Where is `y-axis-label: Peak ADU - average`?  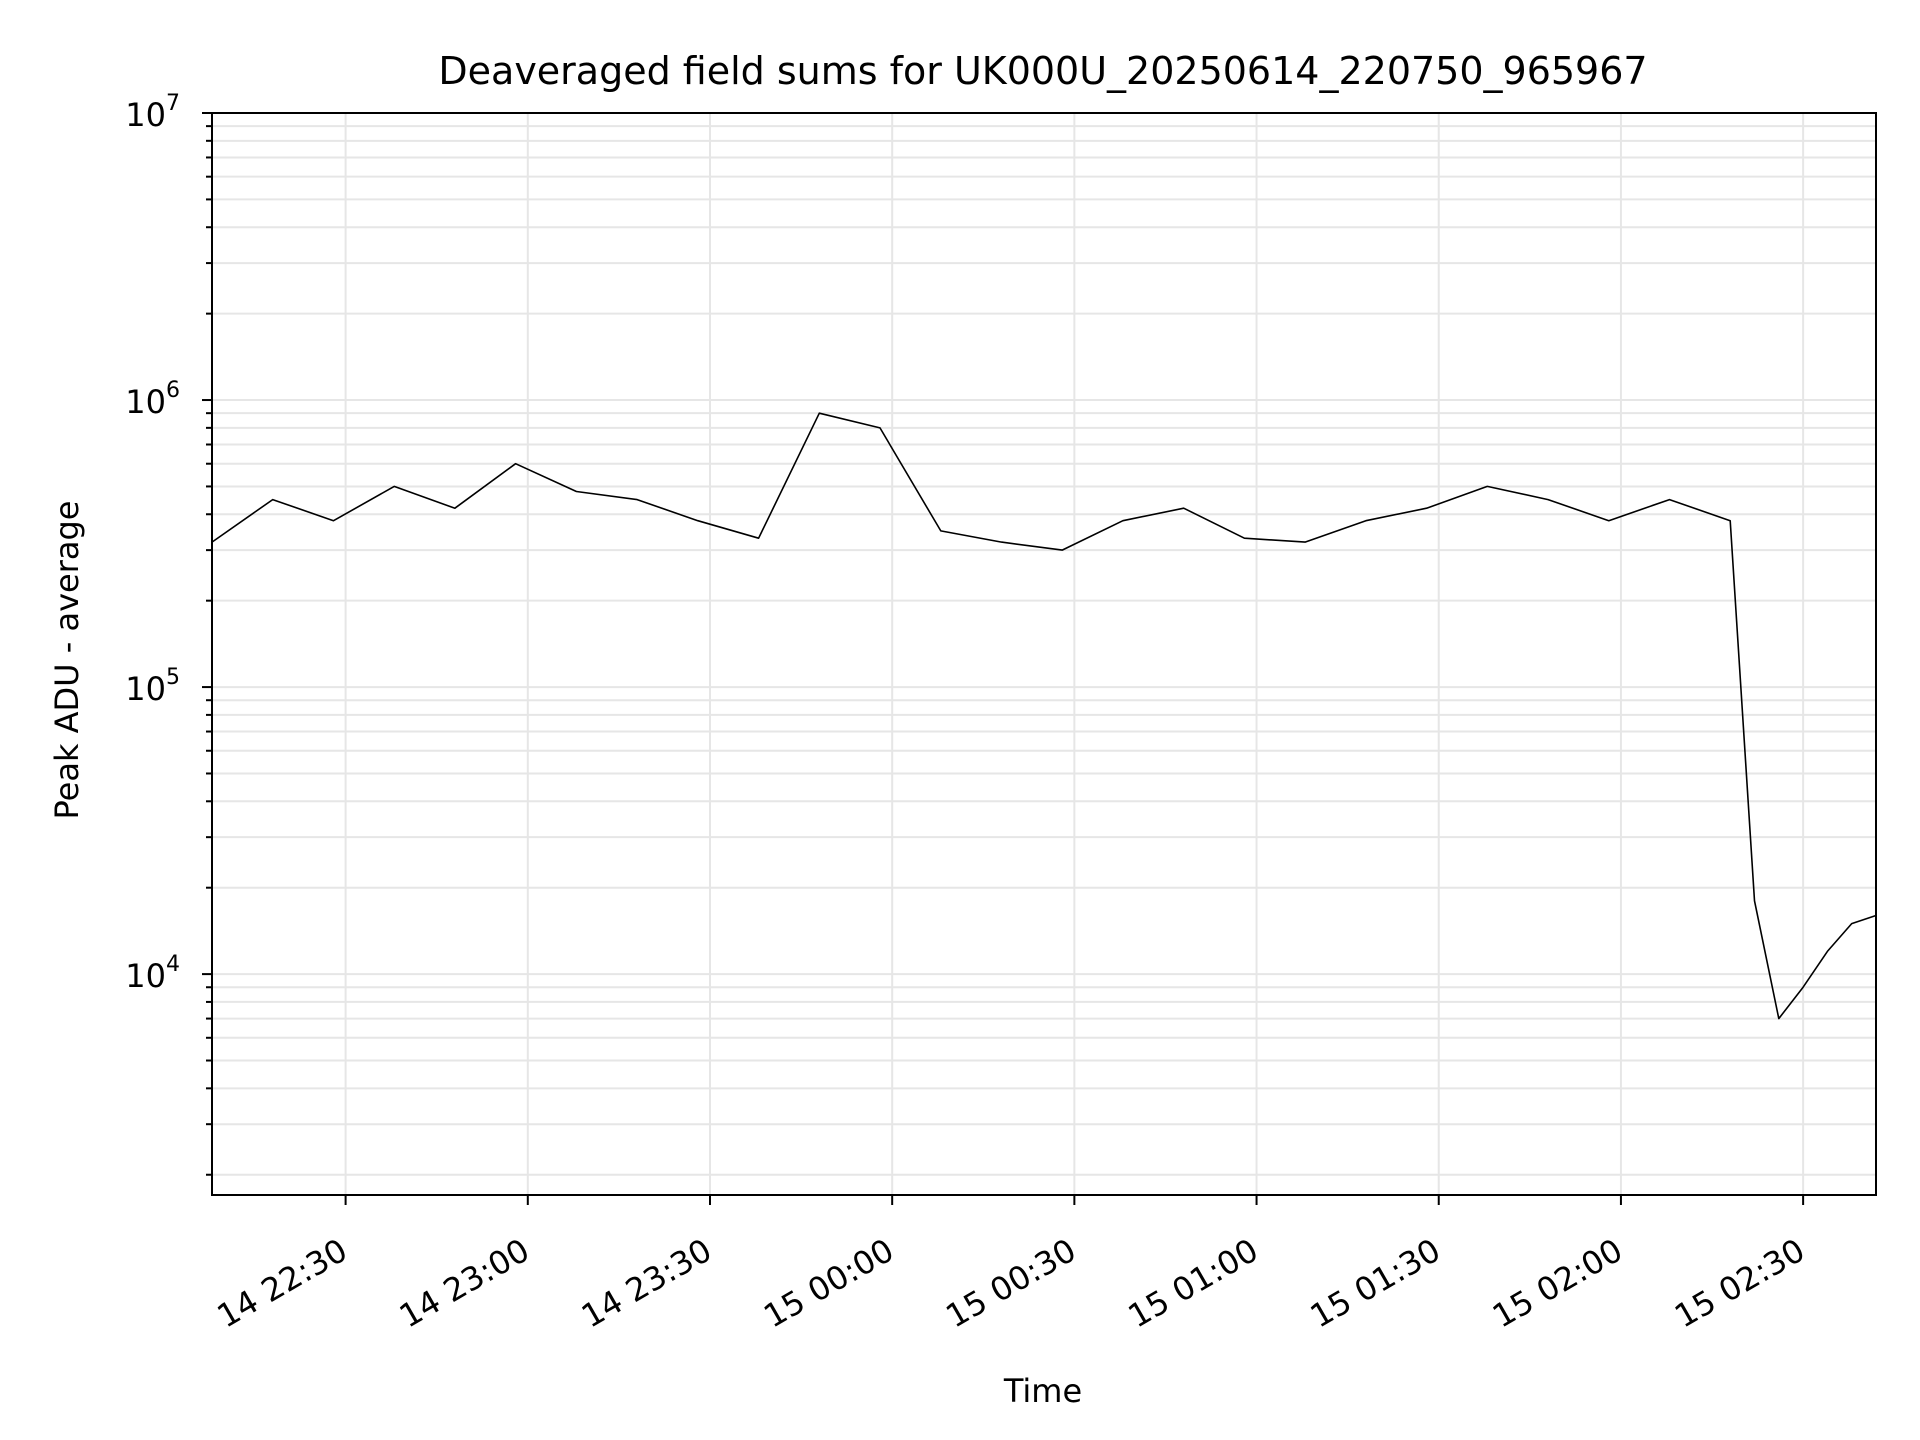
y-axis-label: Peak ADU - average is located at coordinates (67, 660).